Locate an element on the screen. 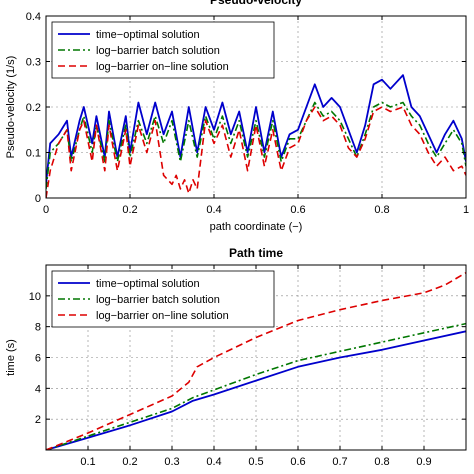  x-tick-label: 0.5 is located at coordinates (255, 462).